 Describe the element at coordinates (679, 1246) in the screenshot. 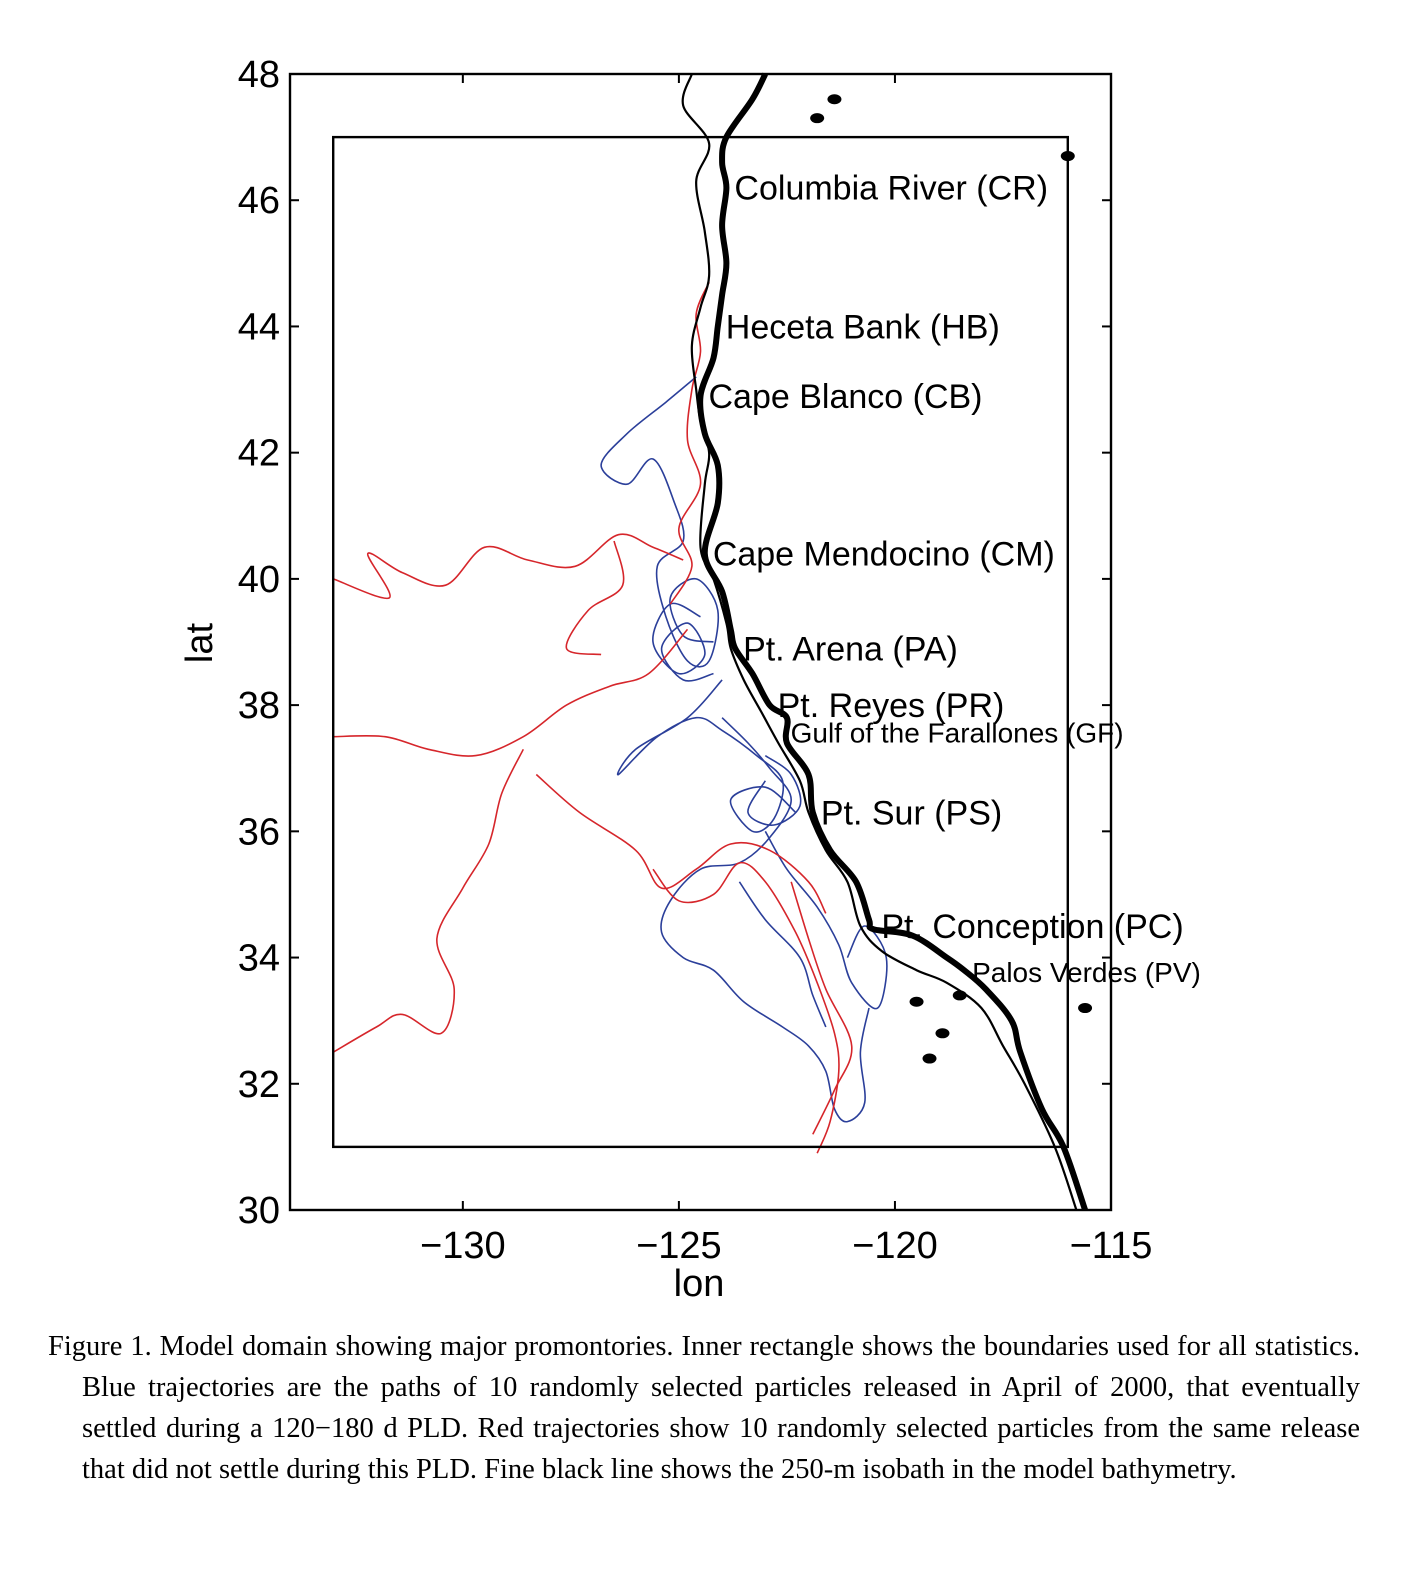

I see `x-tick-label: −125` at that location.